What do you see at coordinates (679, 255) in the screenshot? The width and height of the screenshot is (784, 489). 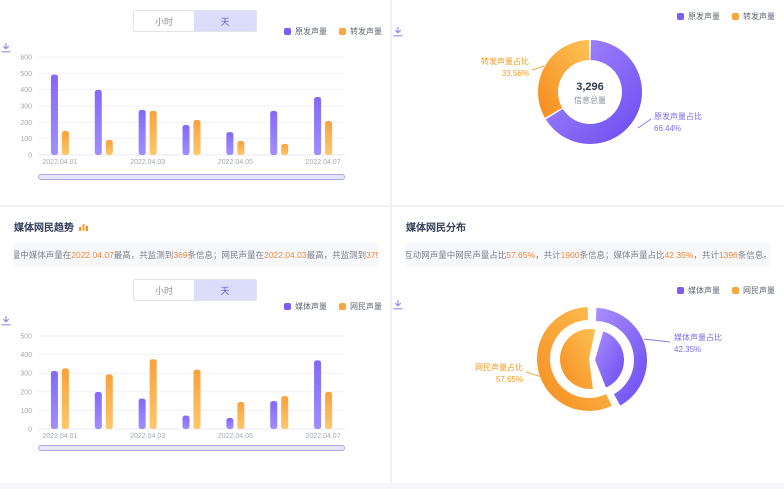 I see `summary-highlight: 42.35%` at bounding box center [679, 255].